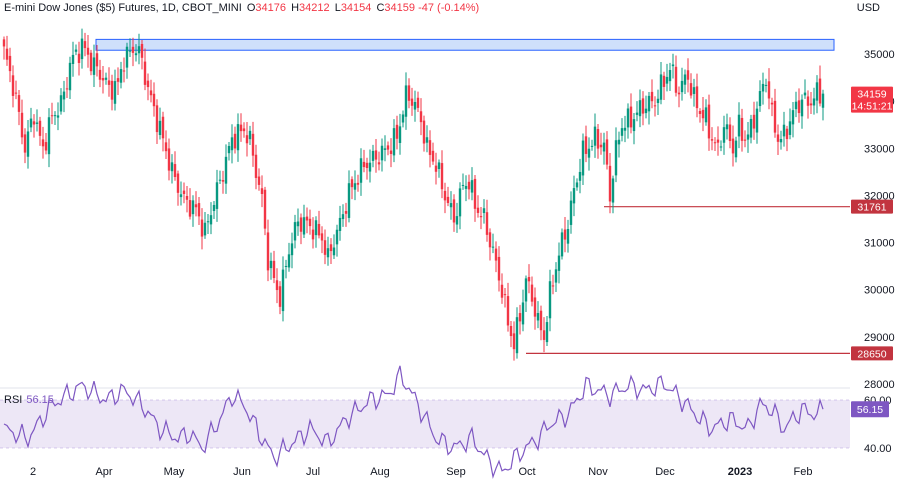 The height and width of the screenshot is (481, 900). What do you see at coordinates (242, 472) in the screenshot?
I see `time-tick-label: Jun` at bounding box center [242, 472].